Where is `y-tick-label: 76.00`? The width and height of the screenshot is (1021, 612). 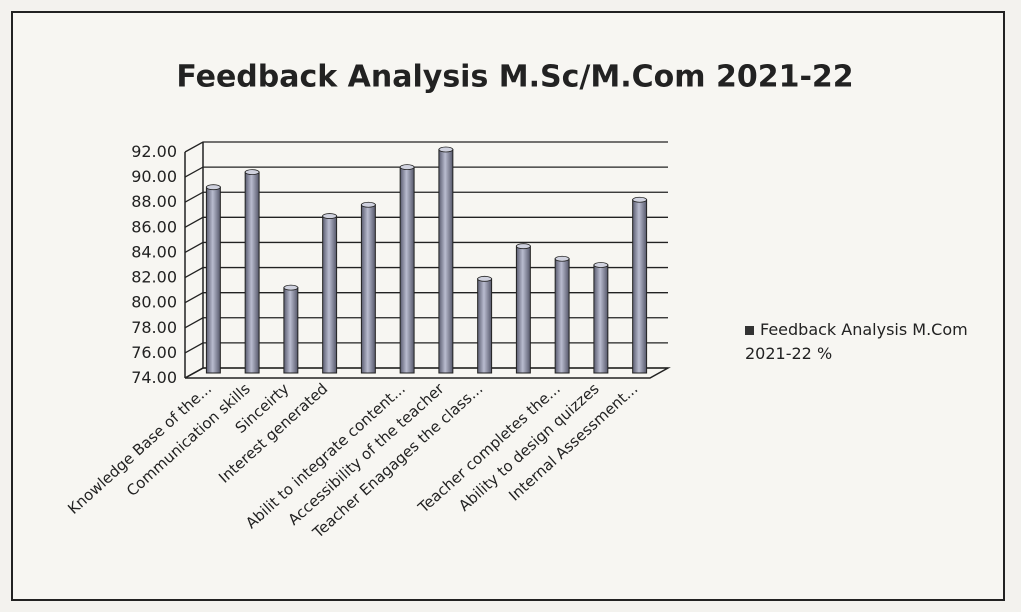 y-tick-label: 76.00 is located at coordinates (154, 352).